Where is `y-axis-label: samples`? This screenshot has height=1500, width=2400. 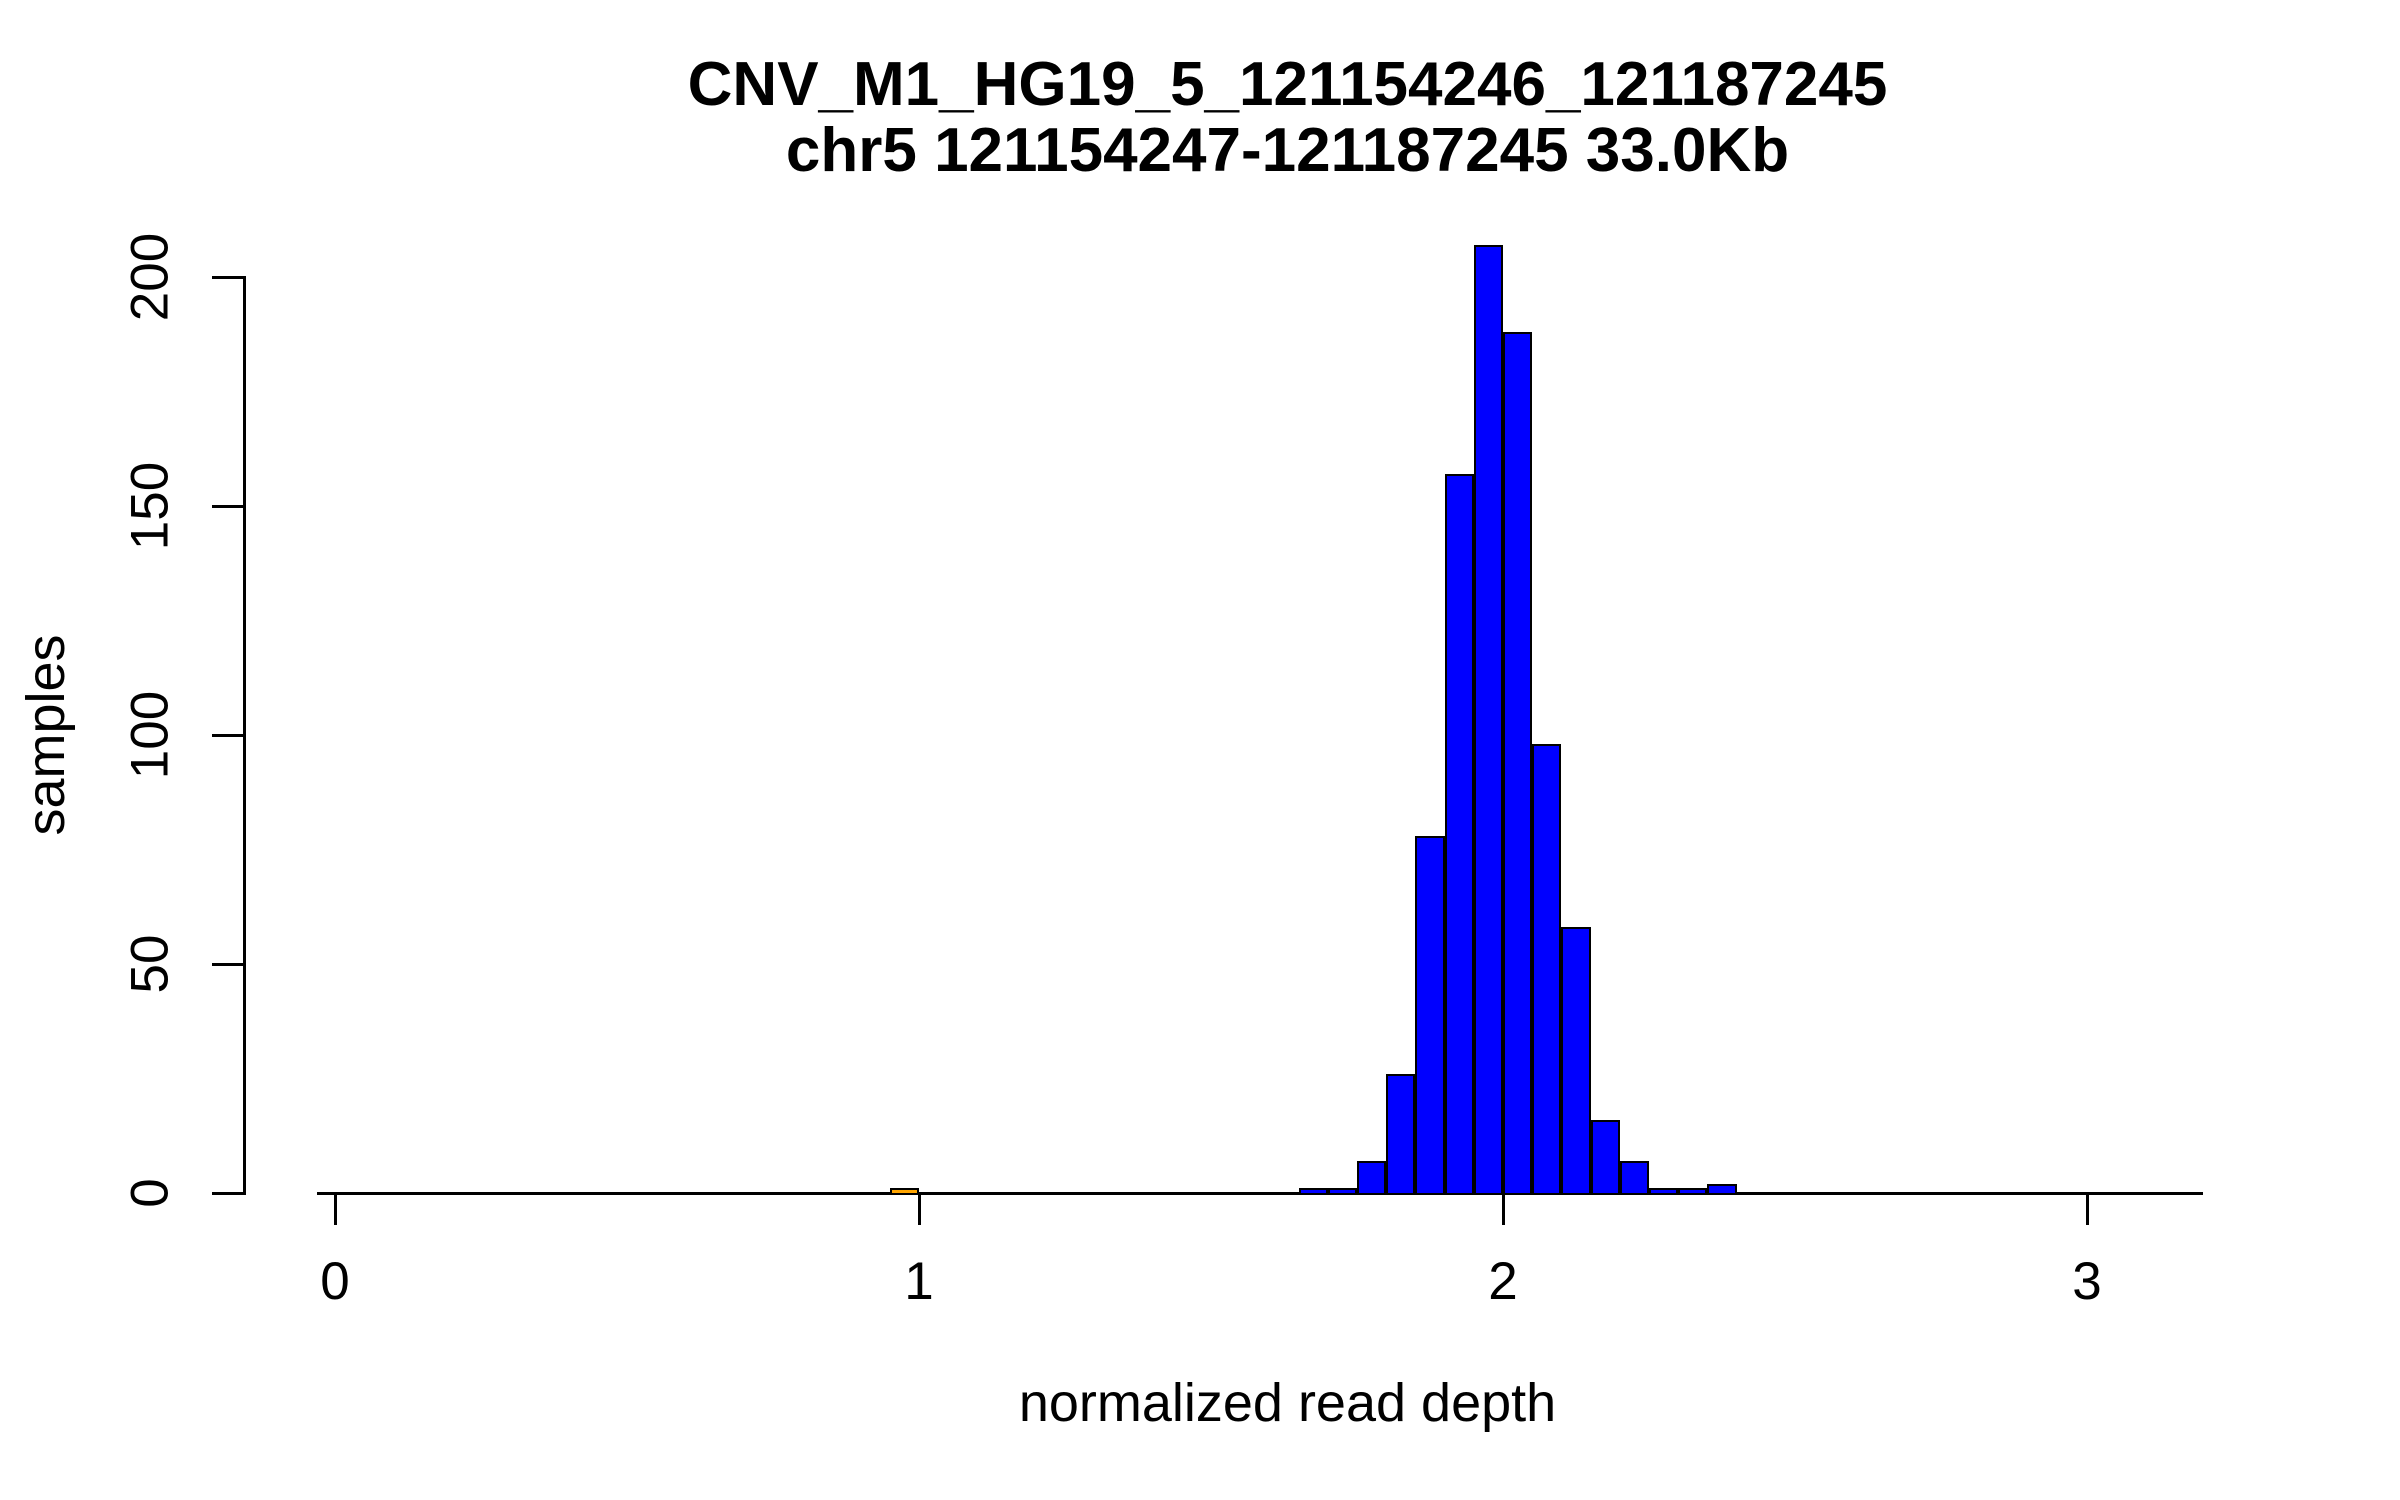
y-axis-label: samples is located at coordinates (46, 735).